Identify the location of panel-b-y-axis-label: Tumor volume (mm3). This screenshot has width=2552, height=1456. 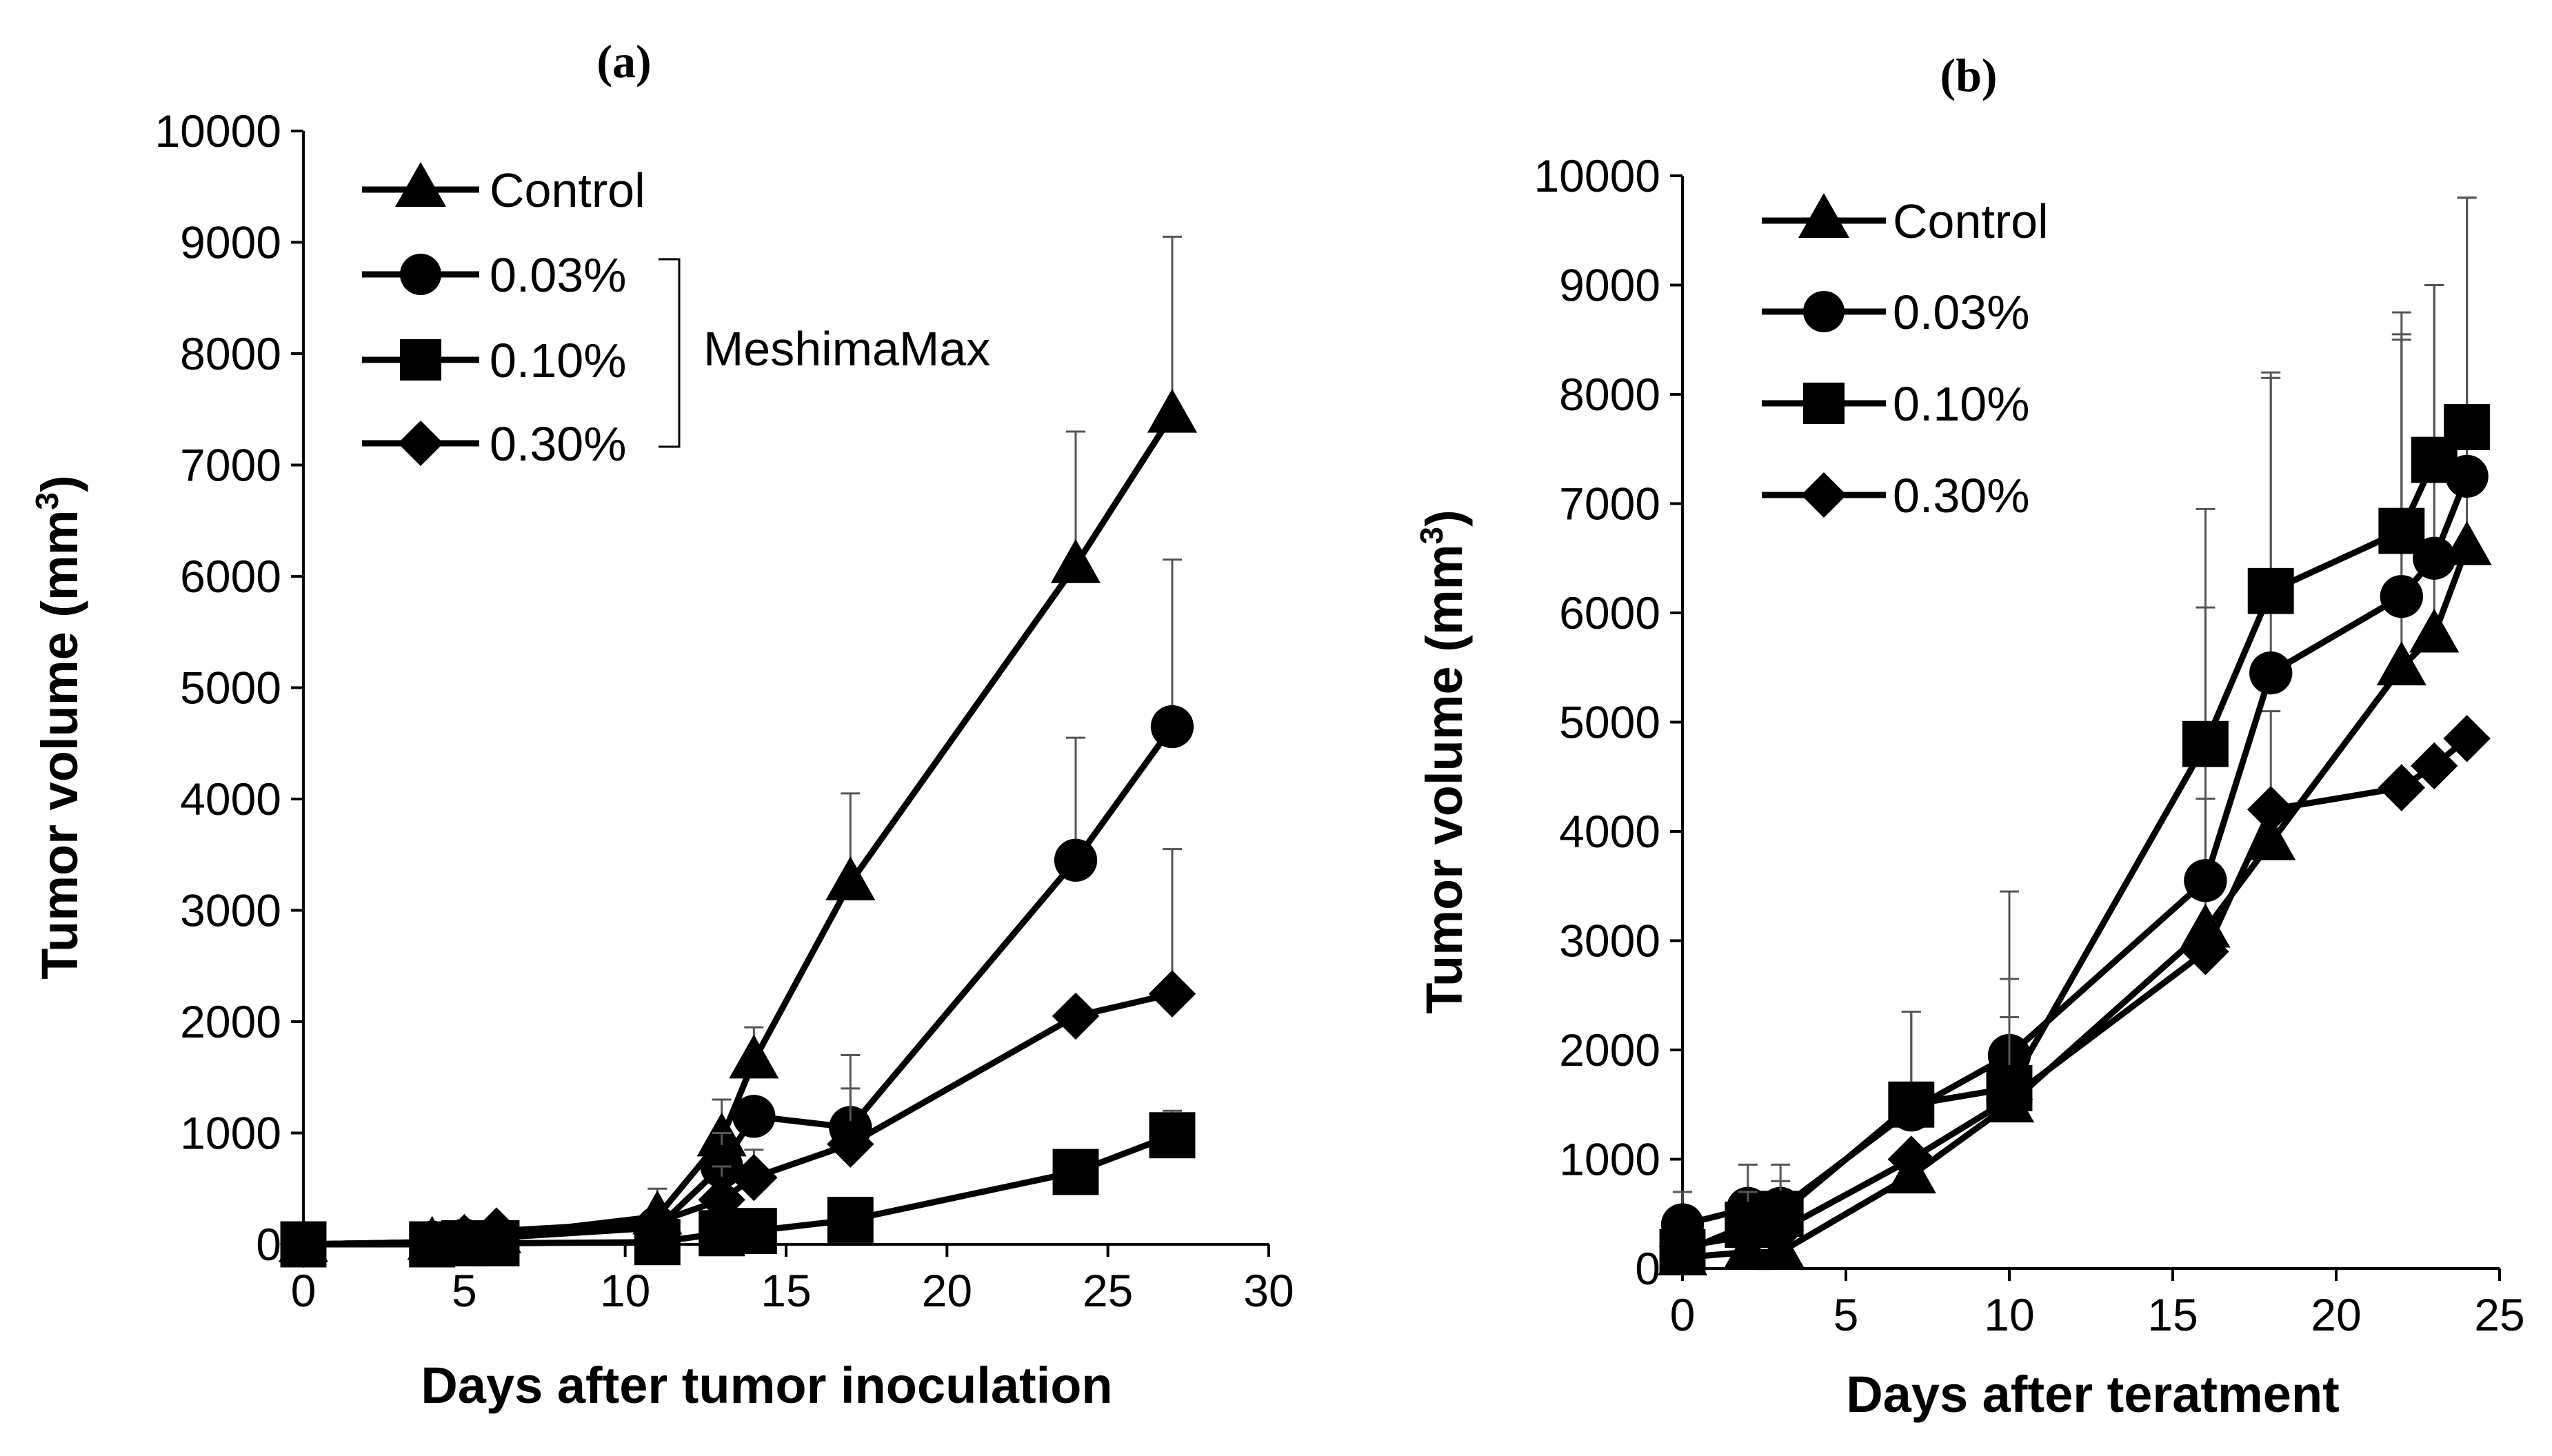
(1444, 761).